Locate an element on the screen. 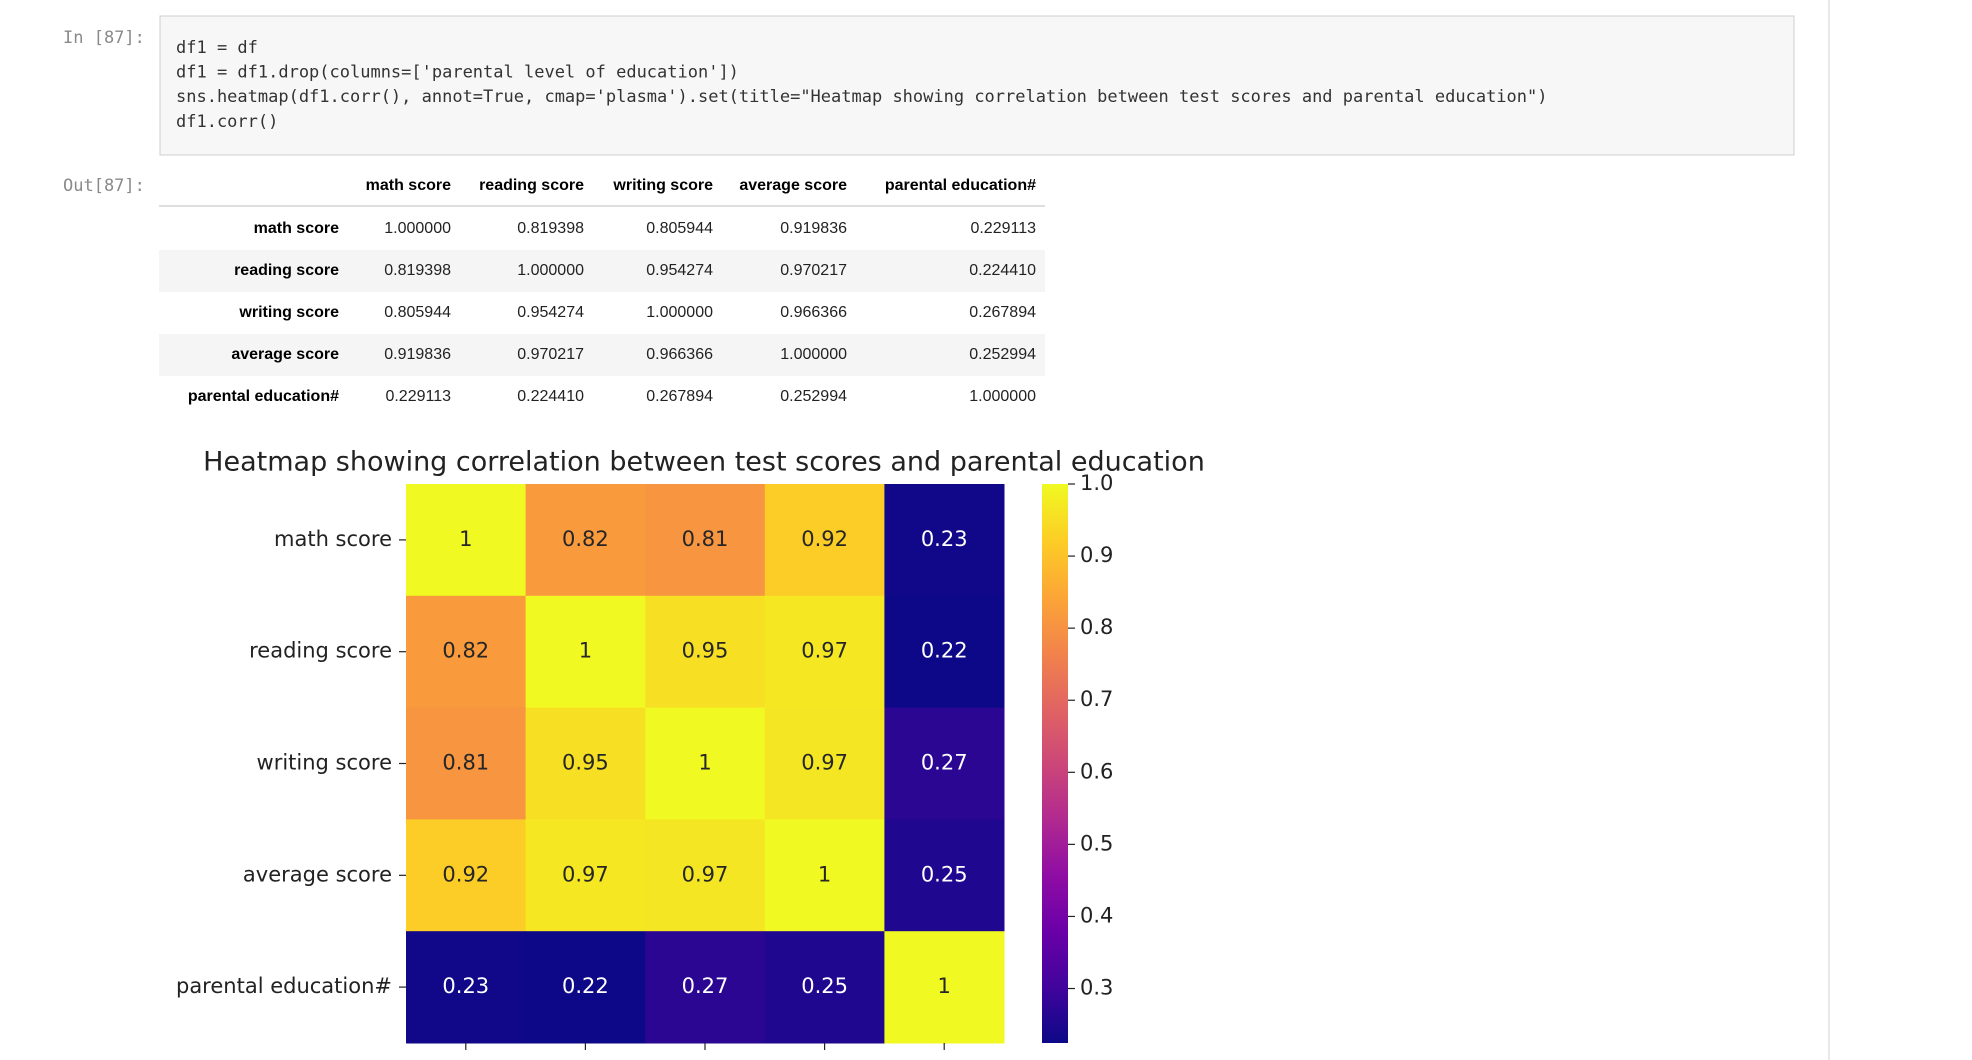 This screenshot has width=1972, height=1060. colorbar-tick-label: 0.7 is located at coordinates (1096, 699).